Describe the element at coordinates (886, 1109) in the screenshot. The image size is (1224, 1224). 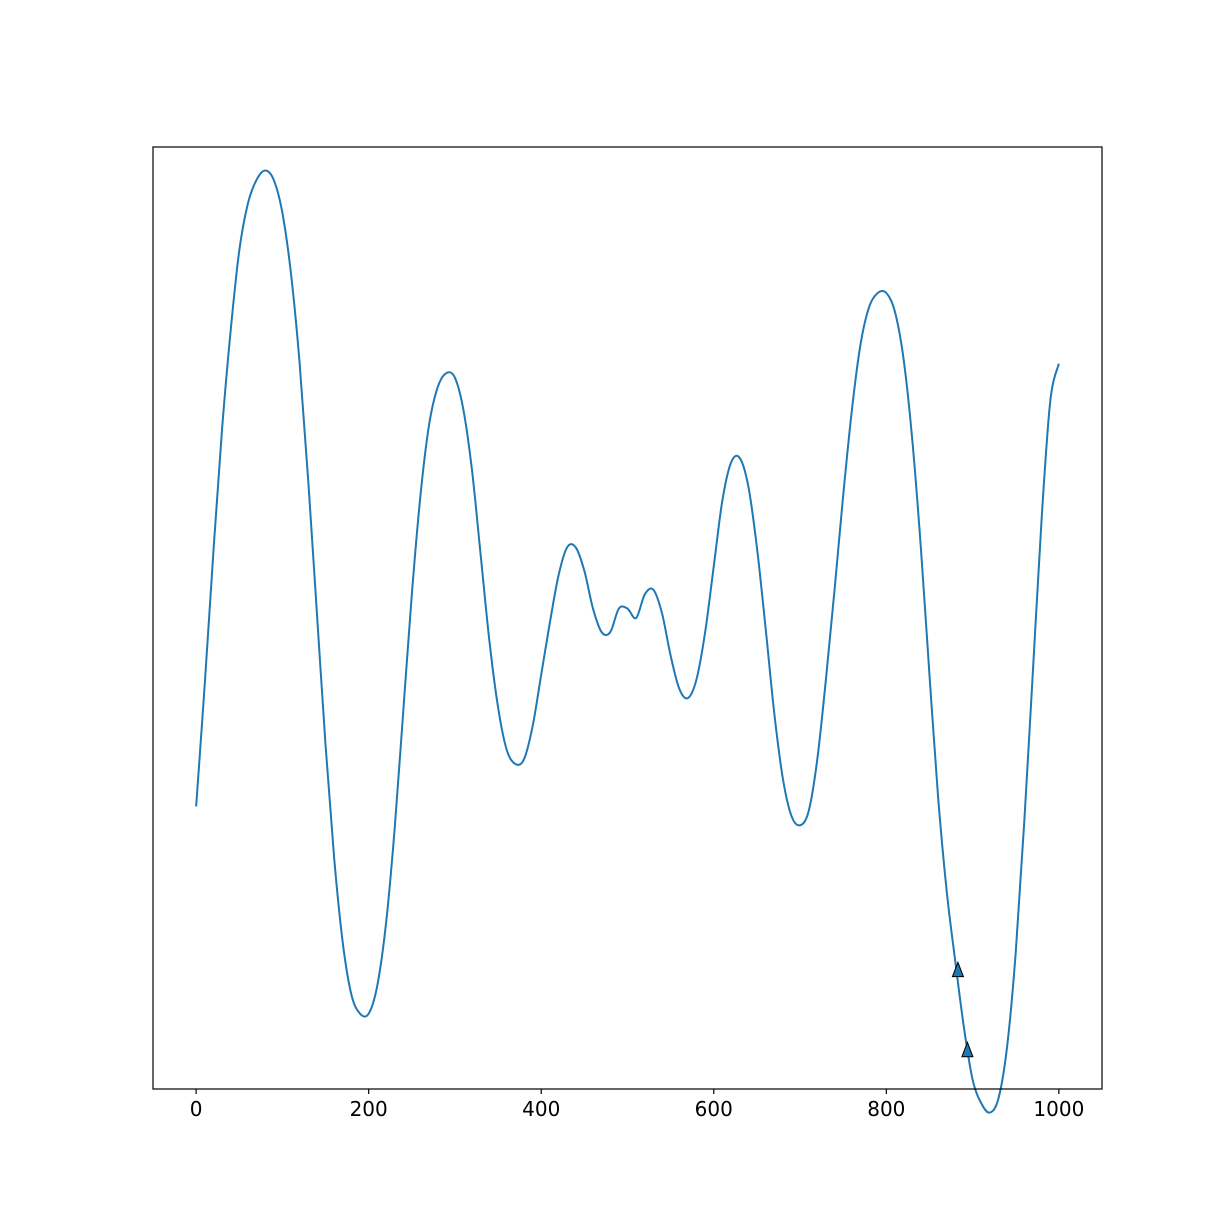
I see `x-tick-label-4: 800` at that location.